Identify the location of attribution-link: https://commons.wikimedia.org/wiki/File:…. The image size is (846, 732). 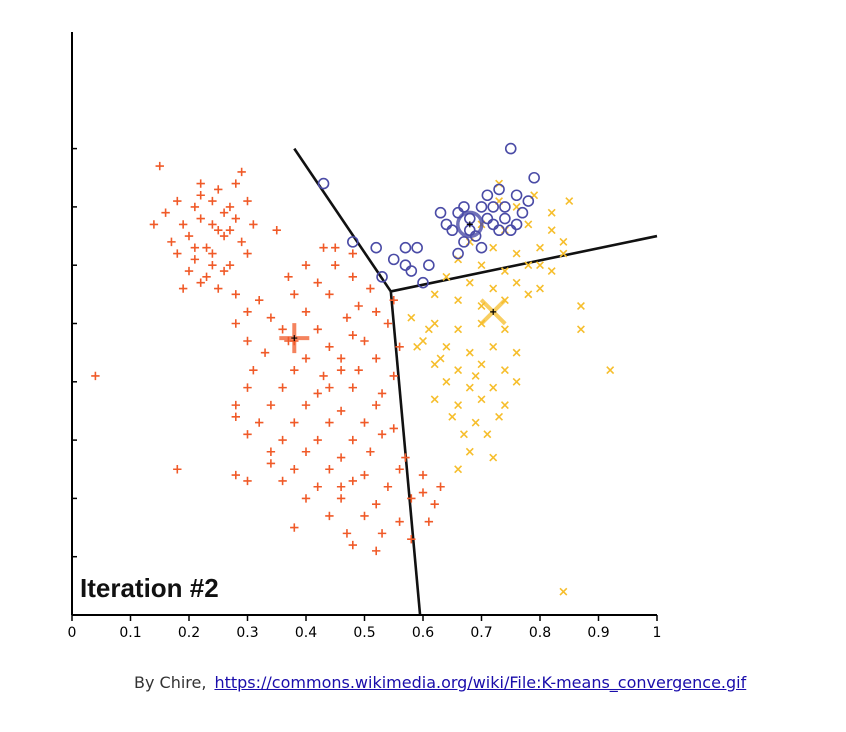
(480, 682).